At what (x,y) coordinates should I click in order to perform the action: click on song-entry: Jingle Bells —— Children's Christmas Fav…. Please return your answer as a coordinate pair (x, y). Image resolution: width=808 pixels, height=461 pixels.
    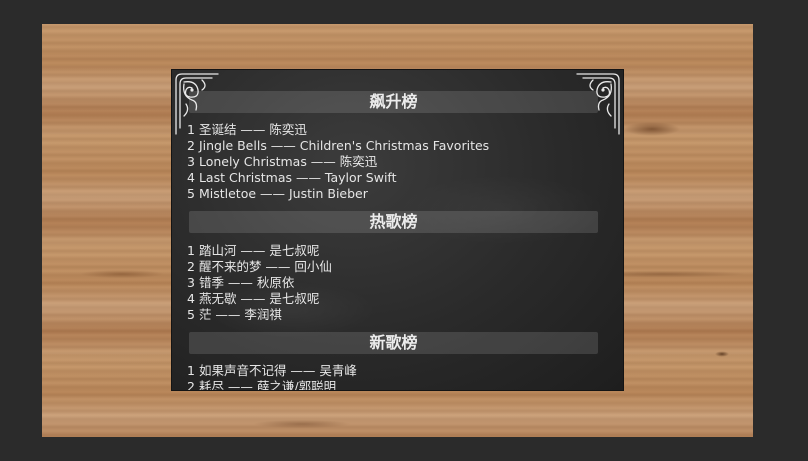
    Looking at the image, I should click on (344, 145).